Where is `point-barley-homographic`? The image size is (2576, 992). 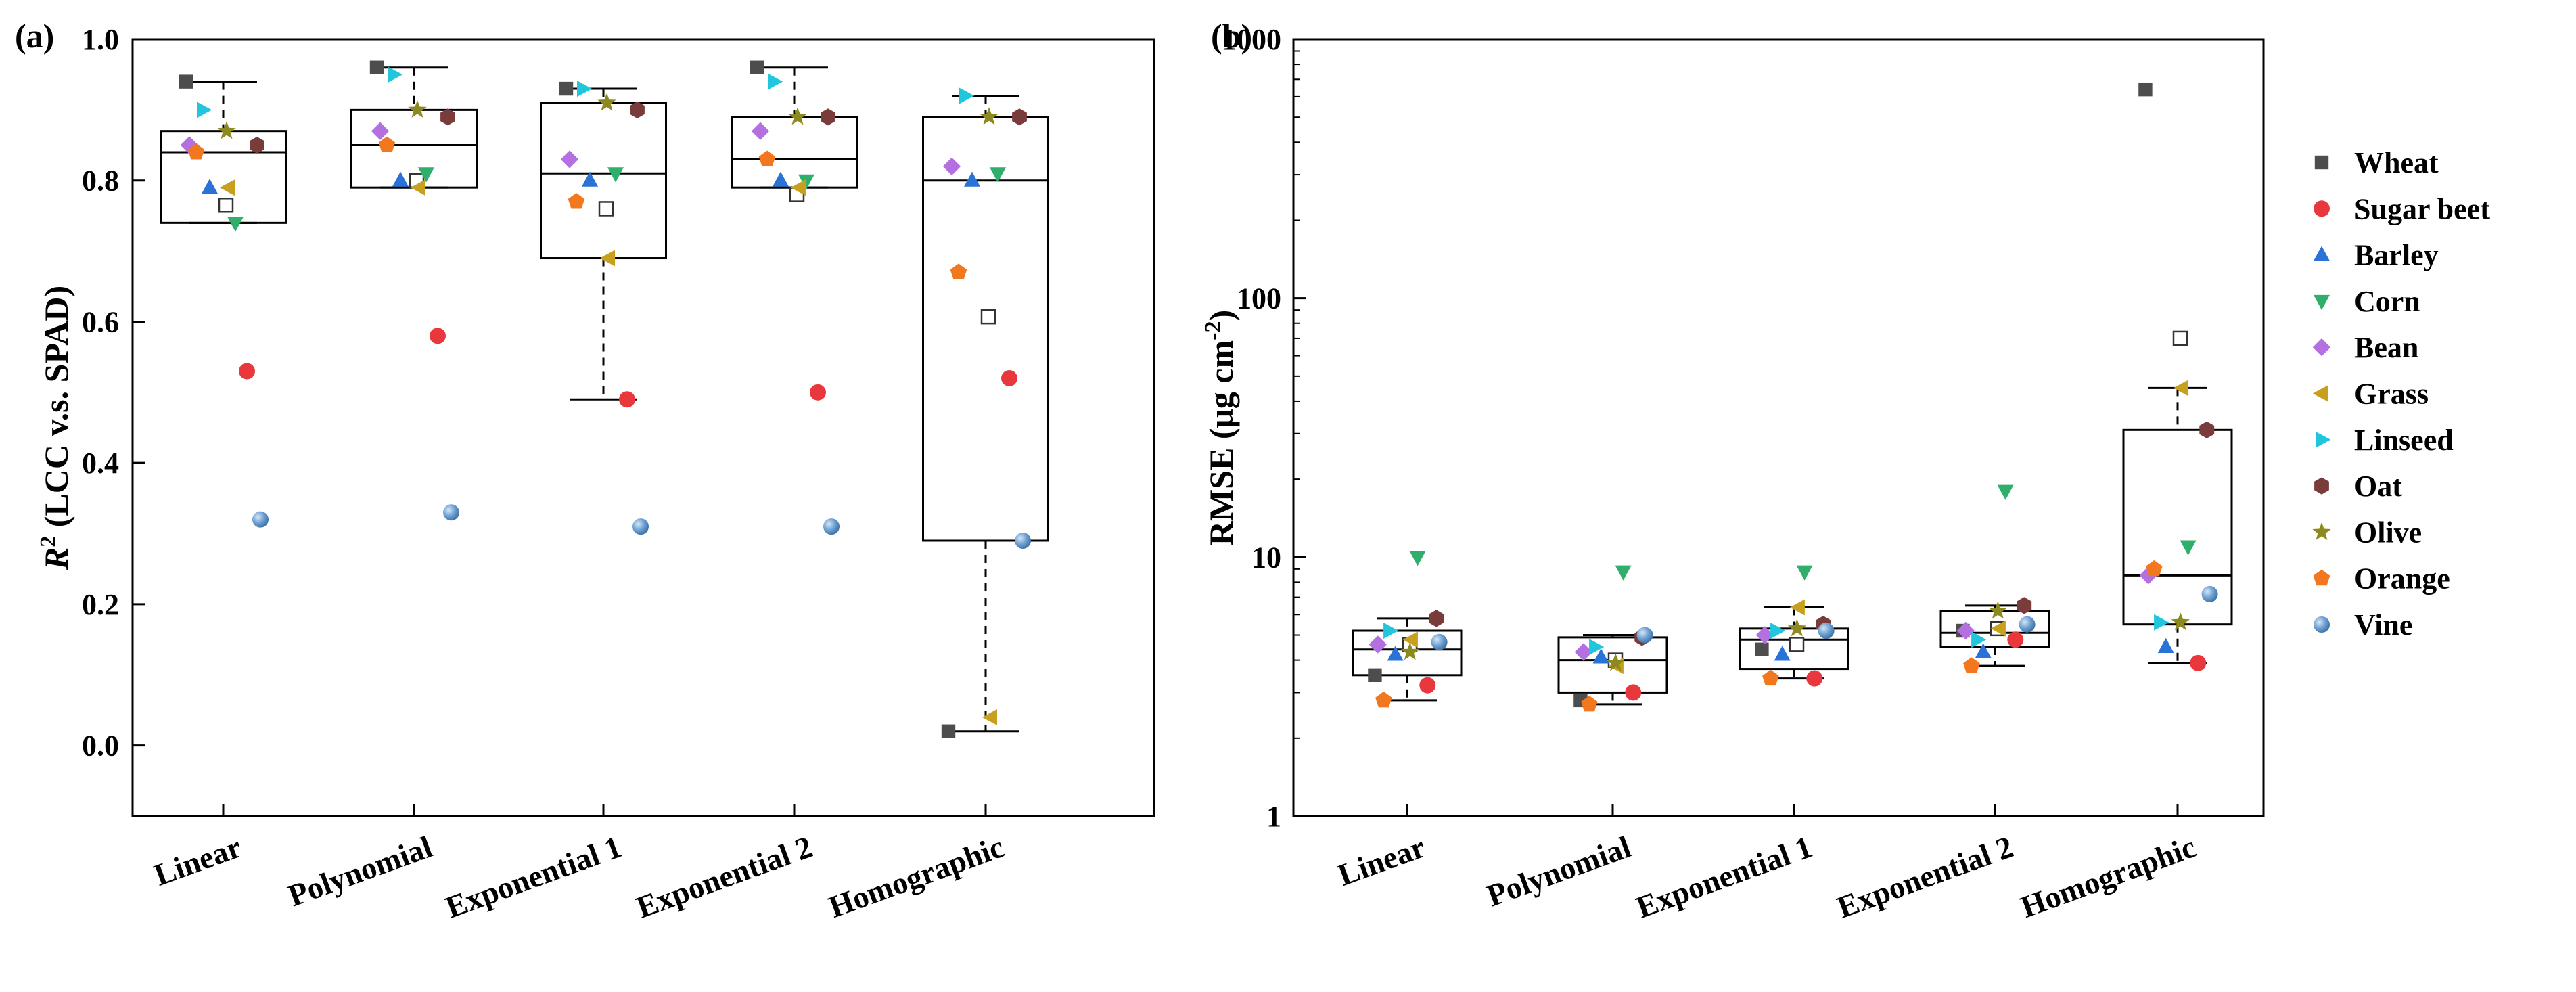
point-barley-homographic is located at coordinates (972, 179).